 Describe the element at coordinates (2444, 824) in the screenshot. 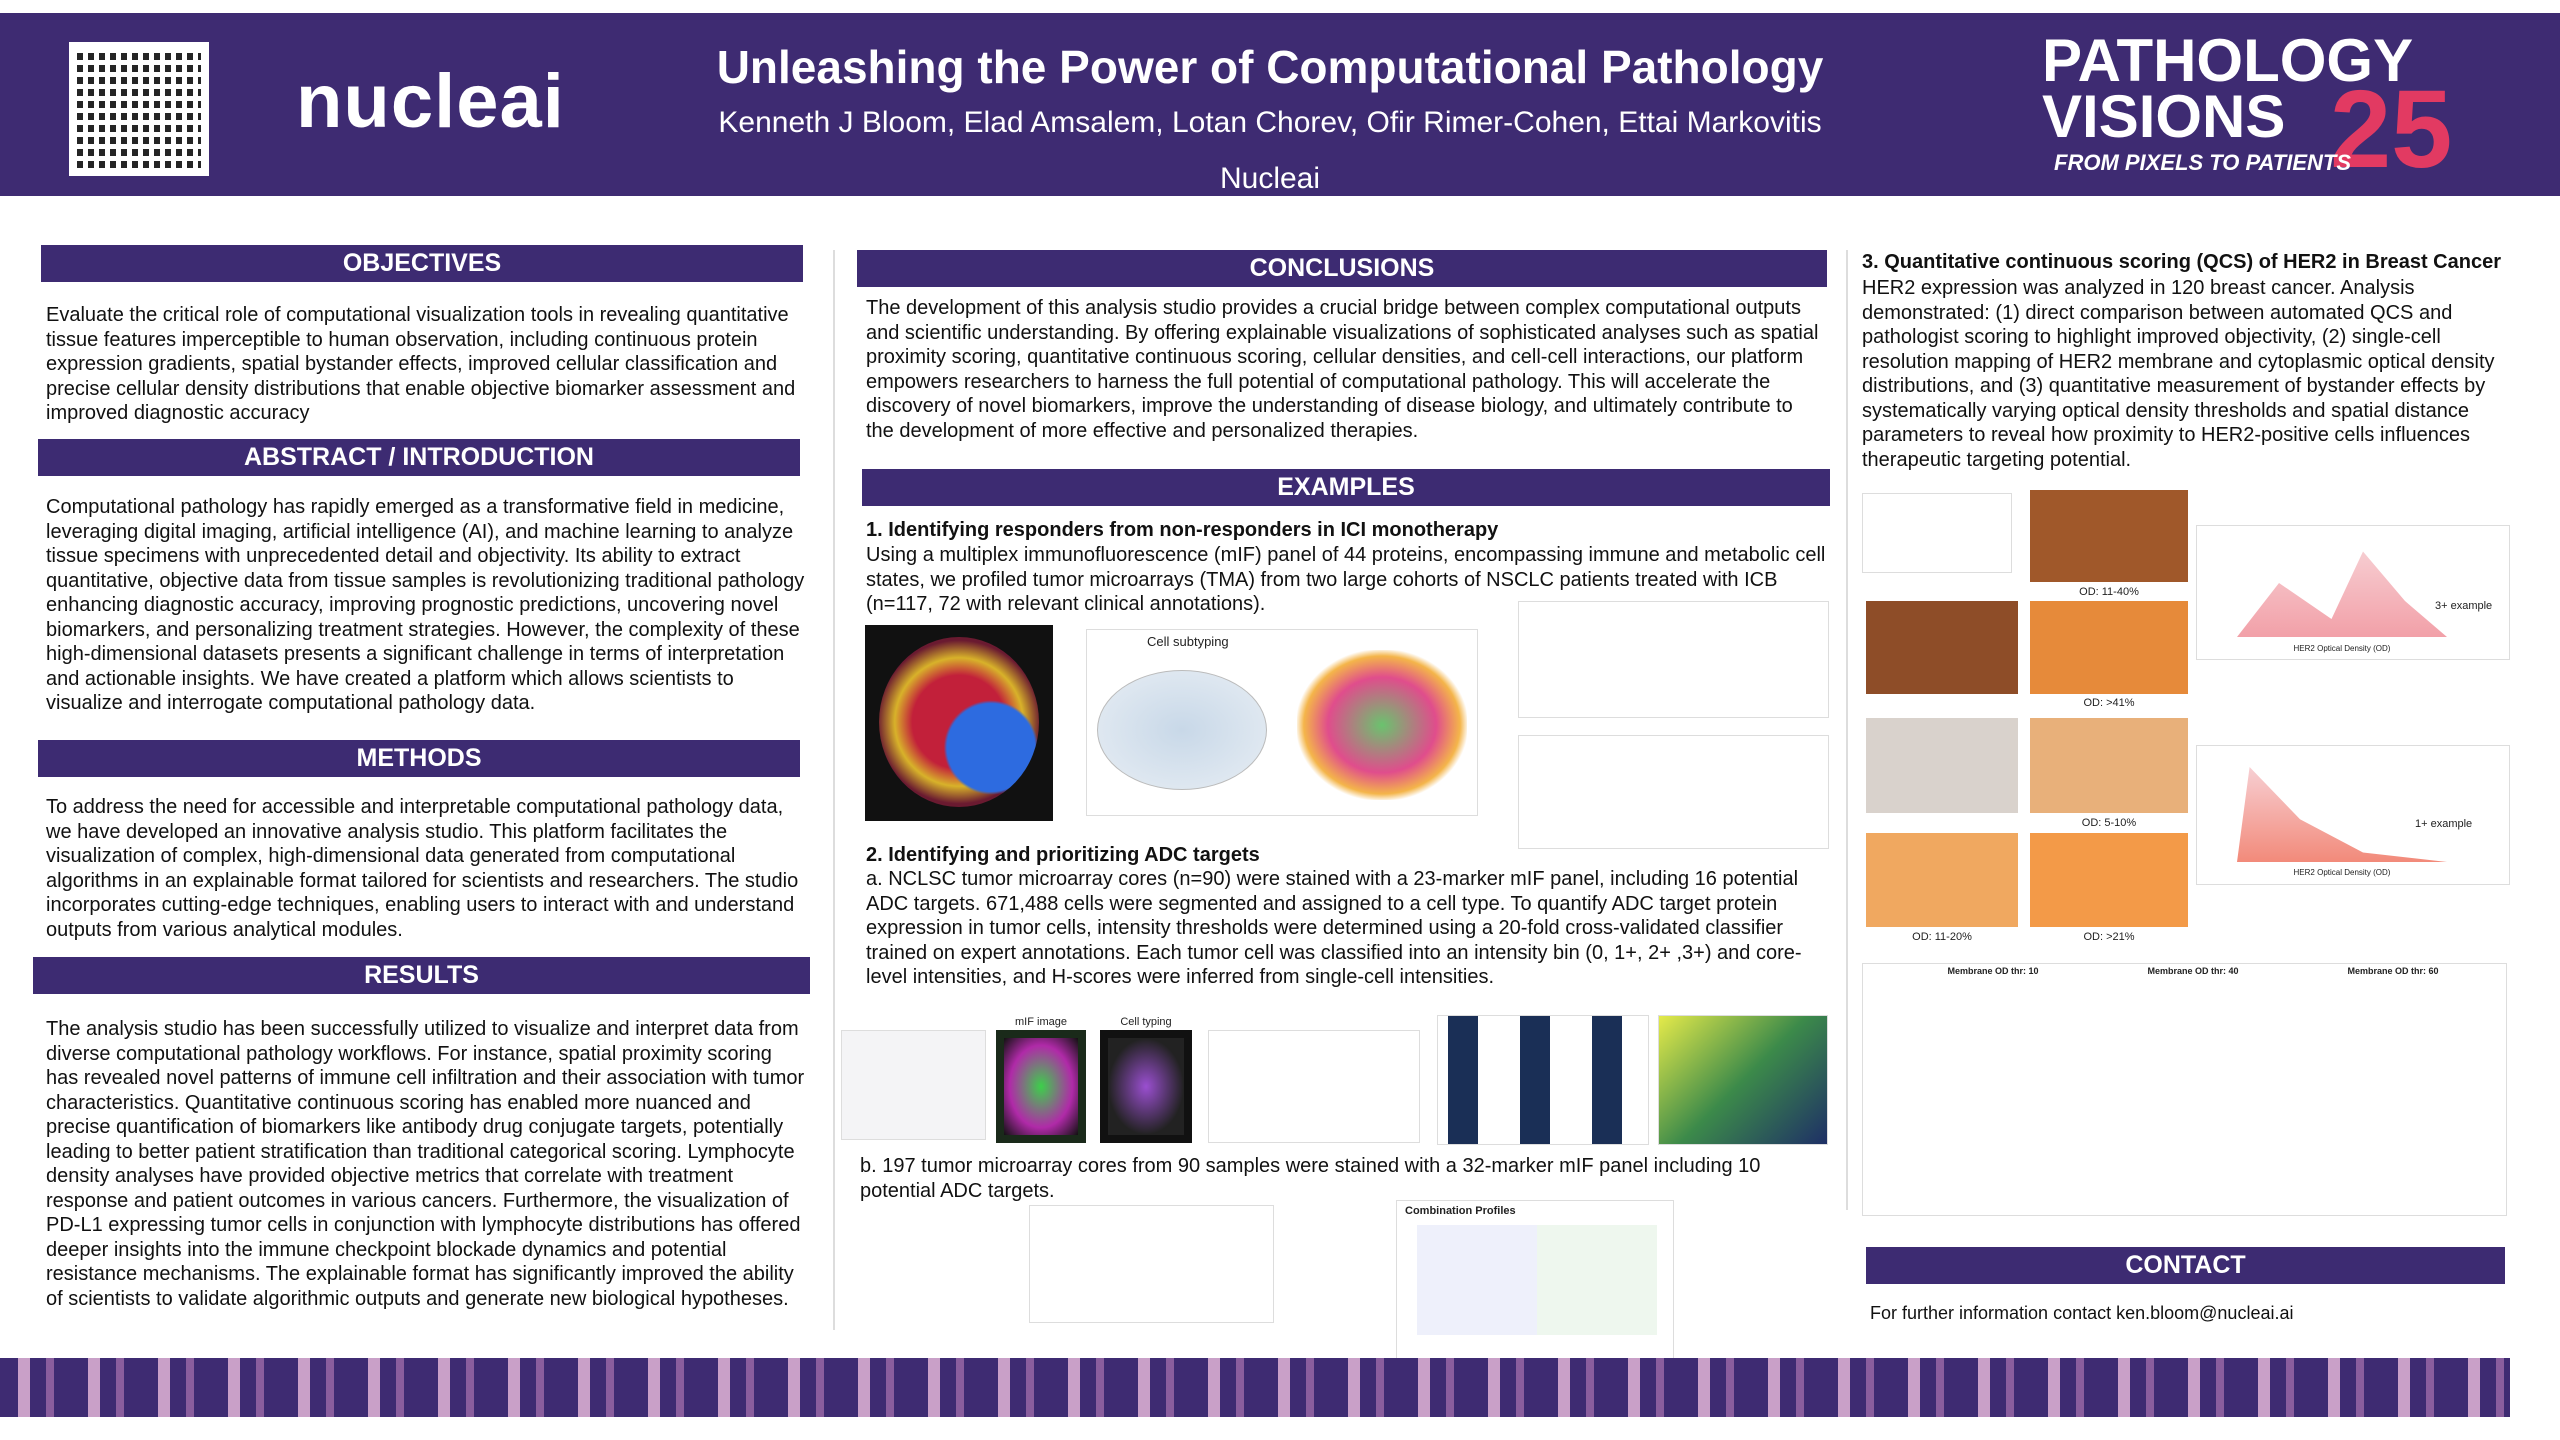

I see `histogram-label: 1+ example` at that location.